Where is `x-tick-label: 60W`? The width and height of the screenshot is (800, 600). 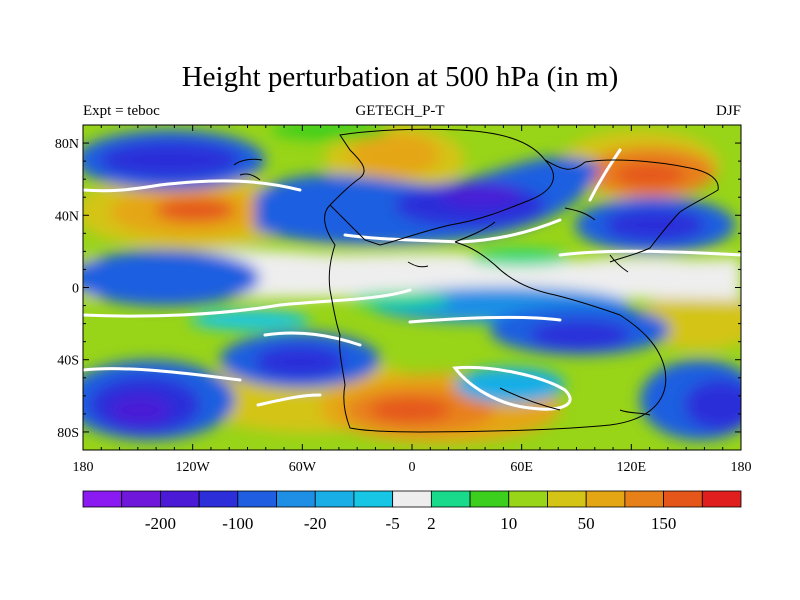
x-tick-label: 60W is located at coordinates (303, 467).